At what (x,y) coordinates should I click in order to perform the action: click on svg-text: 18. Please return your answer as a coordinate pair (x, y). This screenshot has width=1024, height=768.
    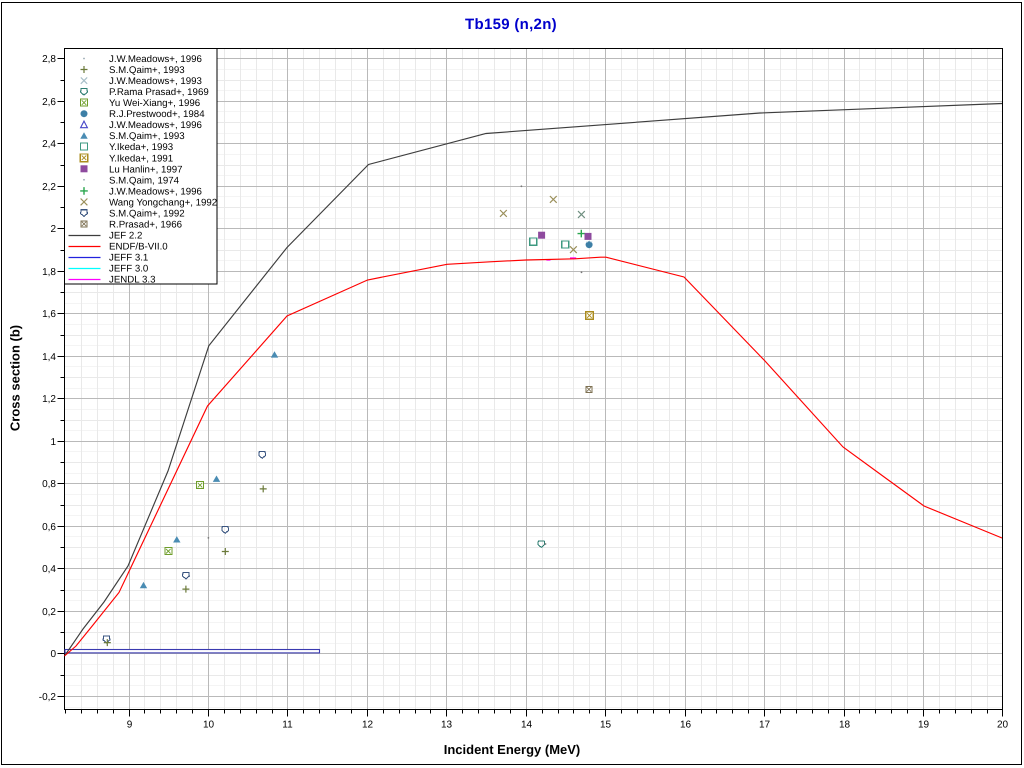
    Looking at the image, I should click on (845, 725).